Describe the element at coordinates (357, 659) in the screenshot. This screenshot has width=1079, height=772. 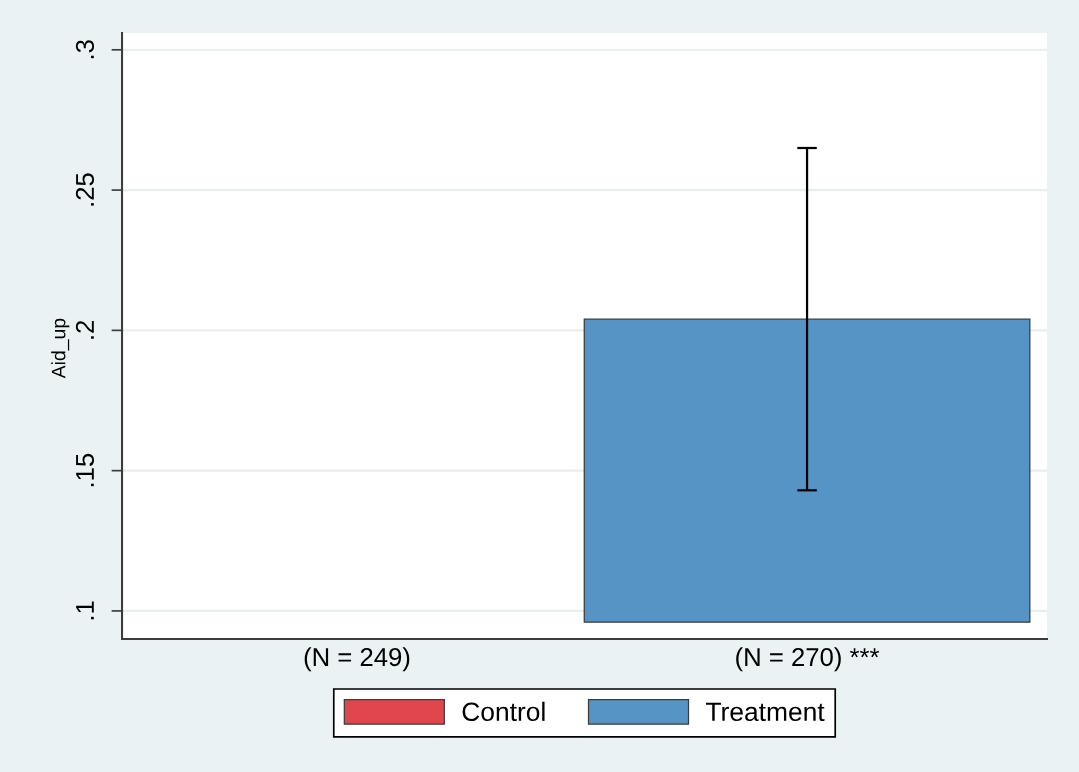
I see `x-tick-label: (N = 249)` at that location.